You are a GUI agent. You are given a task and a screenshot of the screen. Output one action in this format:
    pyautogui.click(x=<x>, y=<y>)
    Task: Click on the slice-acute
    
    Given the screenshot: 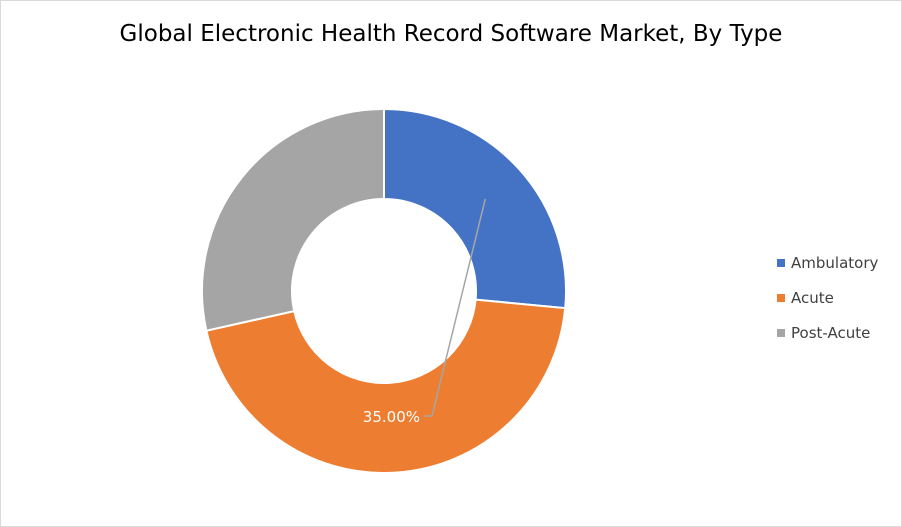 What is the action you would take?
    pyautogui.click(x=386, y=386)
    